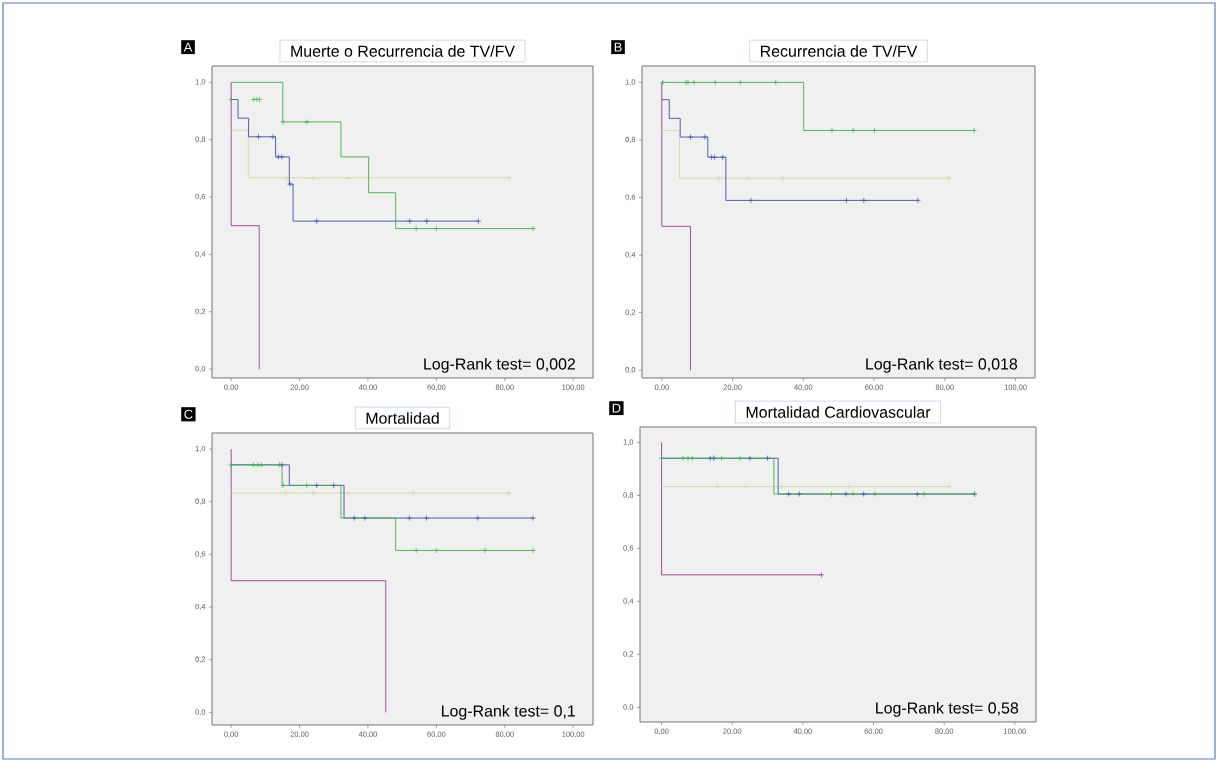  Describe the element at coordinates (403, 51) in the screenshot. I see `chart-title: Muerte o Recurrencia de TV/FV` at that location.